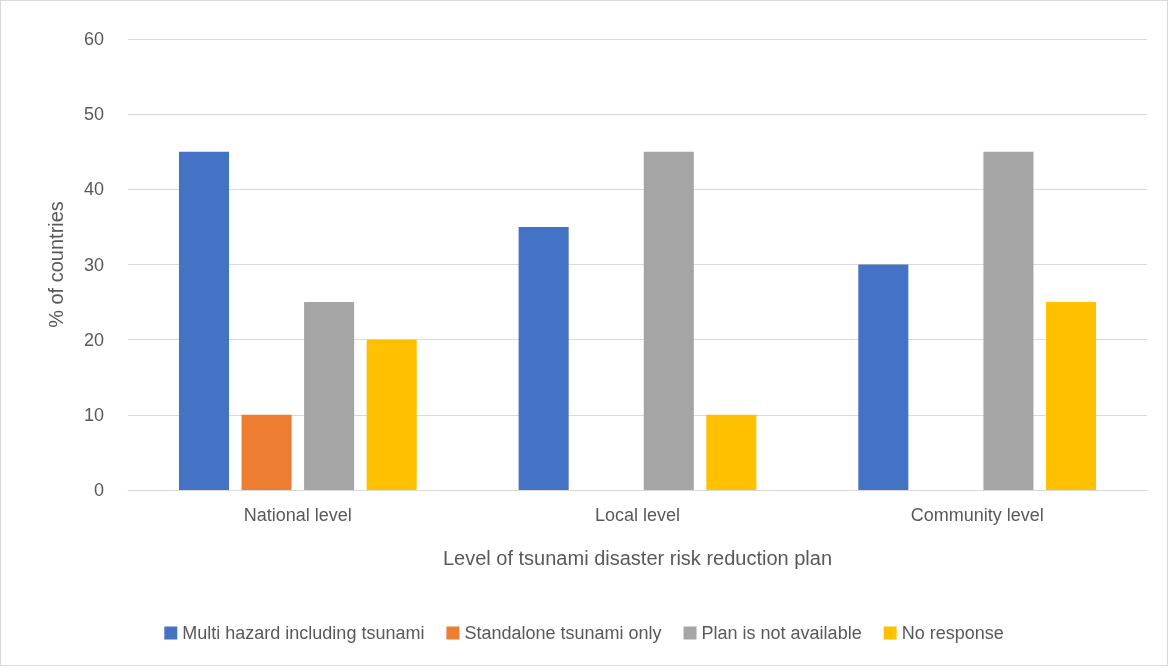 This screenshot has height=666, width=1168. Describe the element at coordinates (563, 633) in the screenshot. I see `legend-label: Standalone tsunami only` at that location.